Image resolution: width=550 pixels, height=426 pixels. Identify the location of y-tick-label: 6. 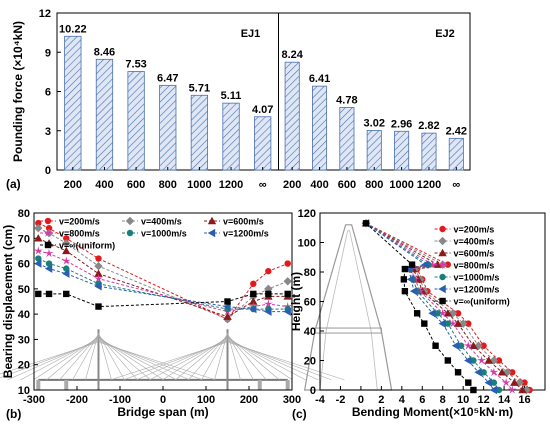
(48, 93).